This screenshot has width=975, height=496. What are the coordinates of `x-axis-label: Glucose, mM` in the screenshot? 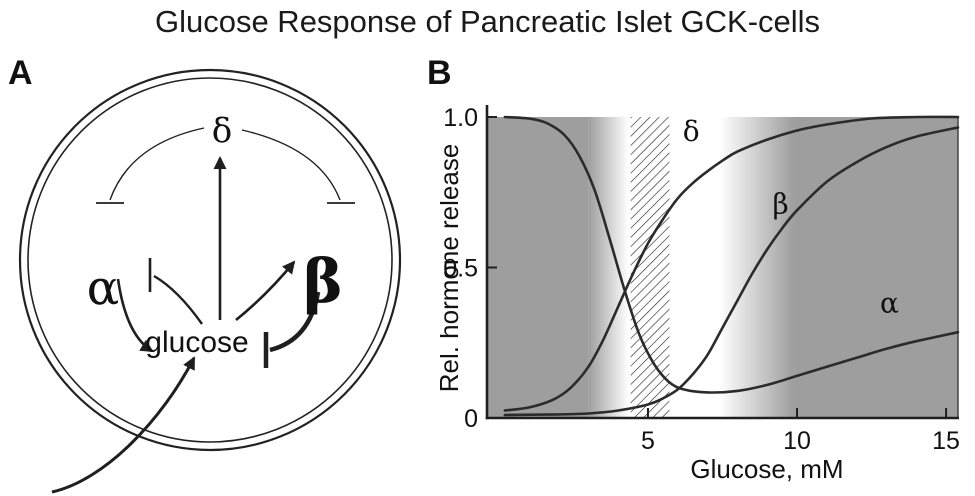 It's located at (766, 469).